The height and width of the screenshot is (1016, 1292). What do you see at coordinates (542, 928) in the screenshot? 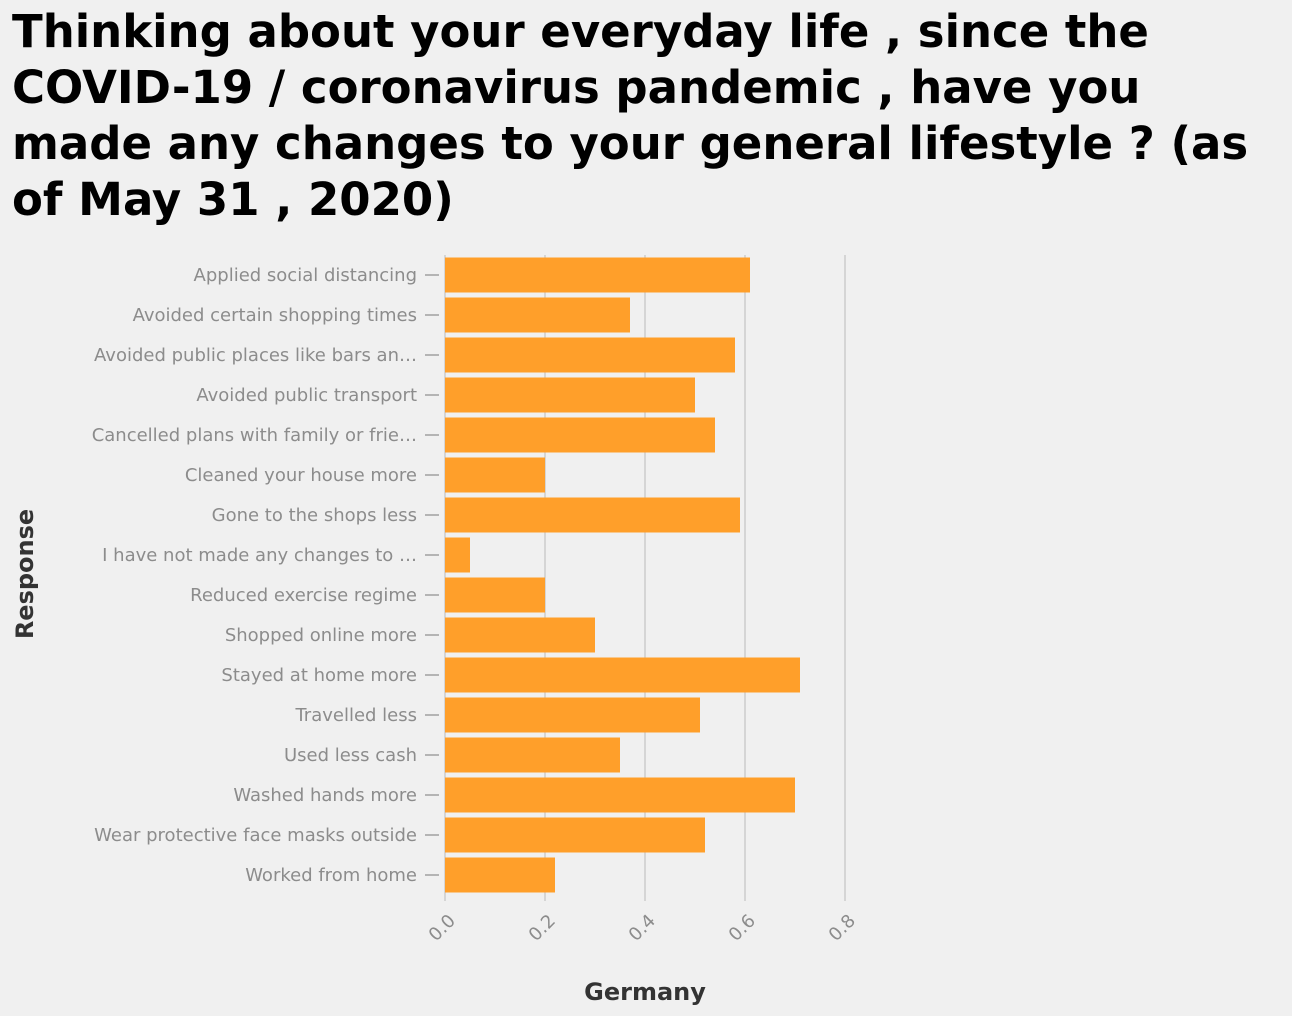
I see `x-tick-label: 0.2` at bounding box center [542, 928].